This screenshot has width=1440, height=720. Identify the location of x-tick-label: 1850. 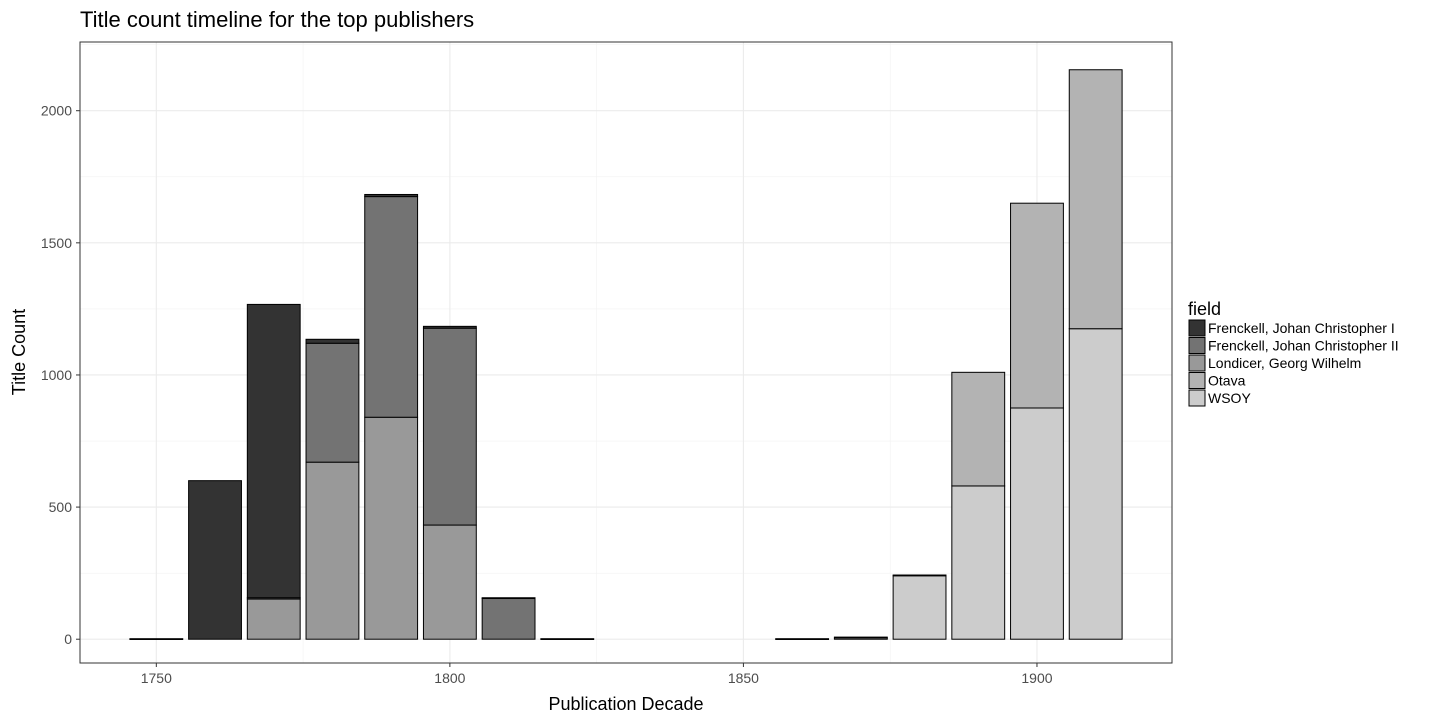
(743, 678).